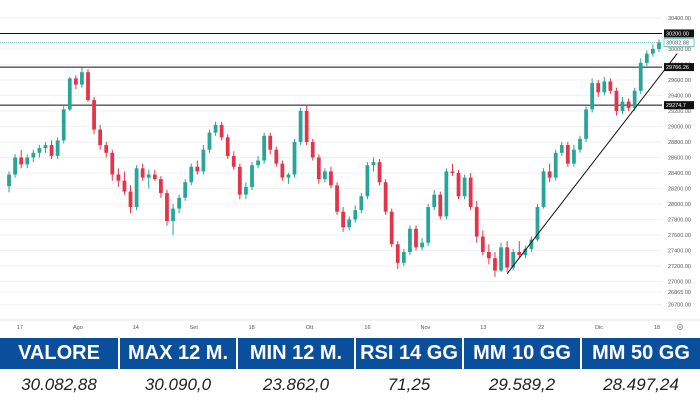 This screenshot has width=700, height=400. Describe the element at coordinates (641, 384) in the screenshot. I see `stat-value: 28.497,24` at that location.